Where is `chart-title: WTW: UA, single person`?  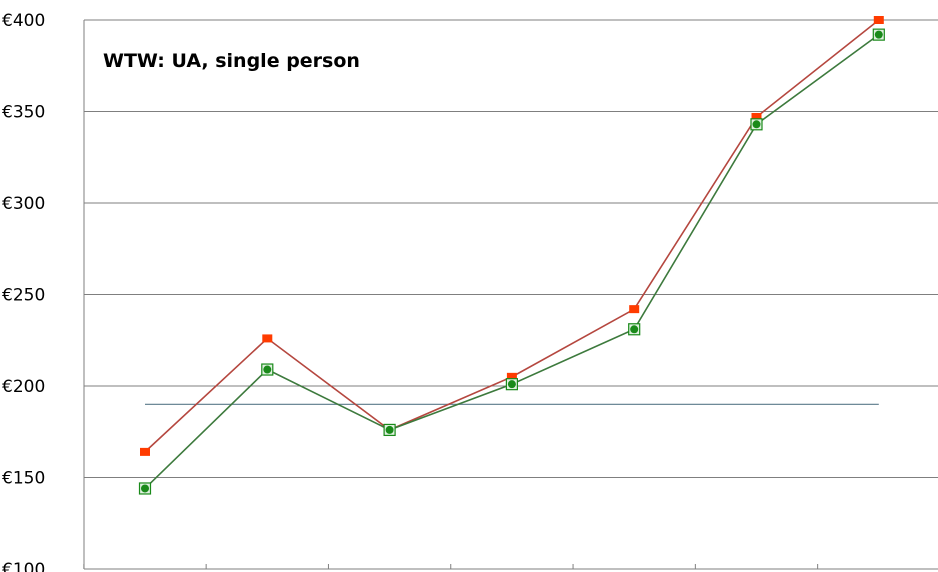
chart-title: WTW: UA, single person is located at coordinates (231, 61).